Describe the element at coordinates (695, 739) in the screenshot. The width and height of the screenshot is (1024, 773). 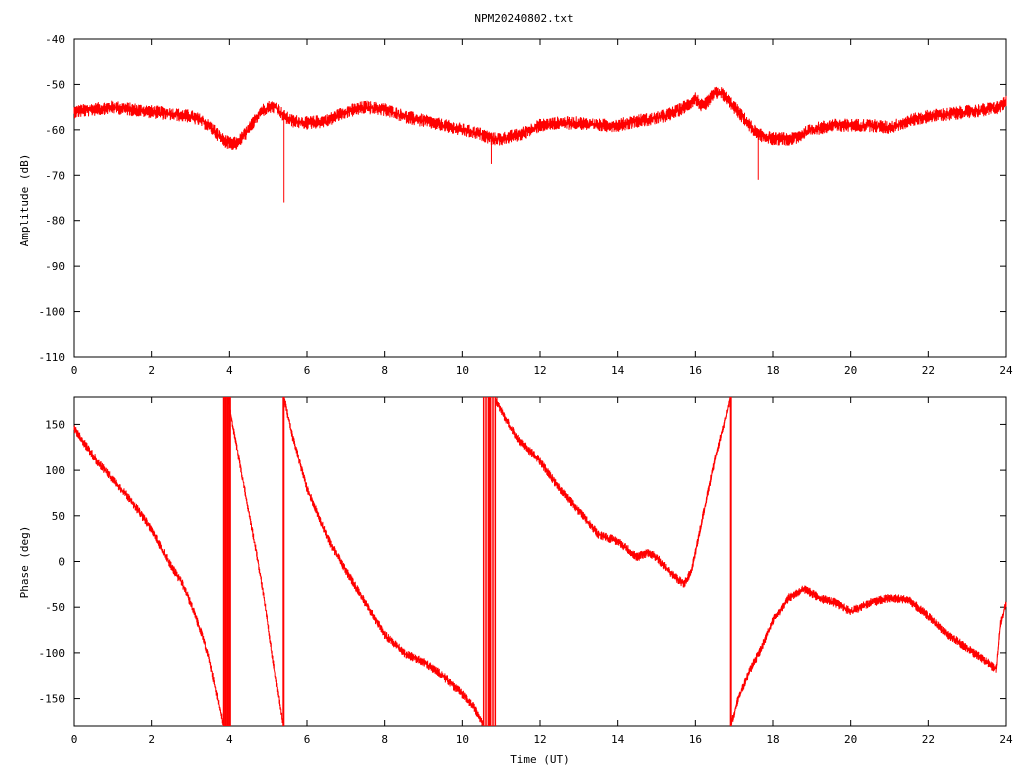
I see `phase-x-tick-label: 16` at that location.